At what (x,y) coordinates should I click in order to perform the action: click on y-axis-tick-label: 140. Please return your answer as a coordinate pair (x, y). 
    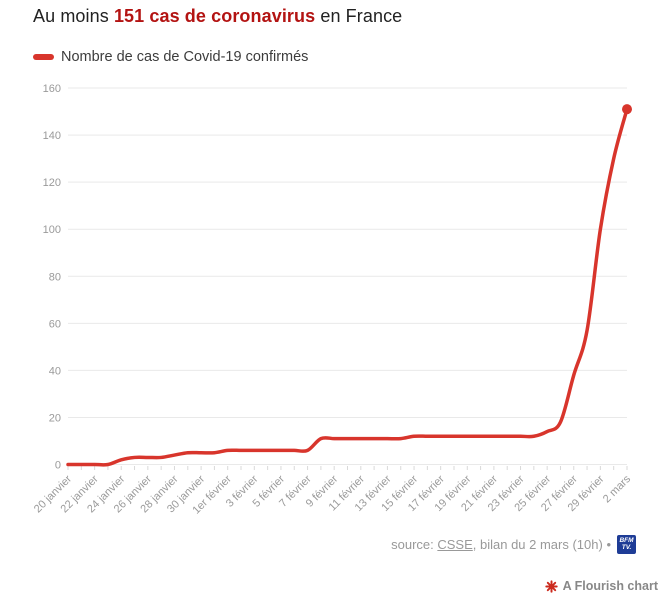
    Looking at the image, I should click on (52, 136).